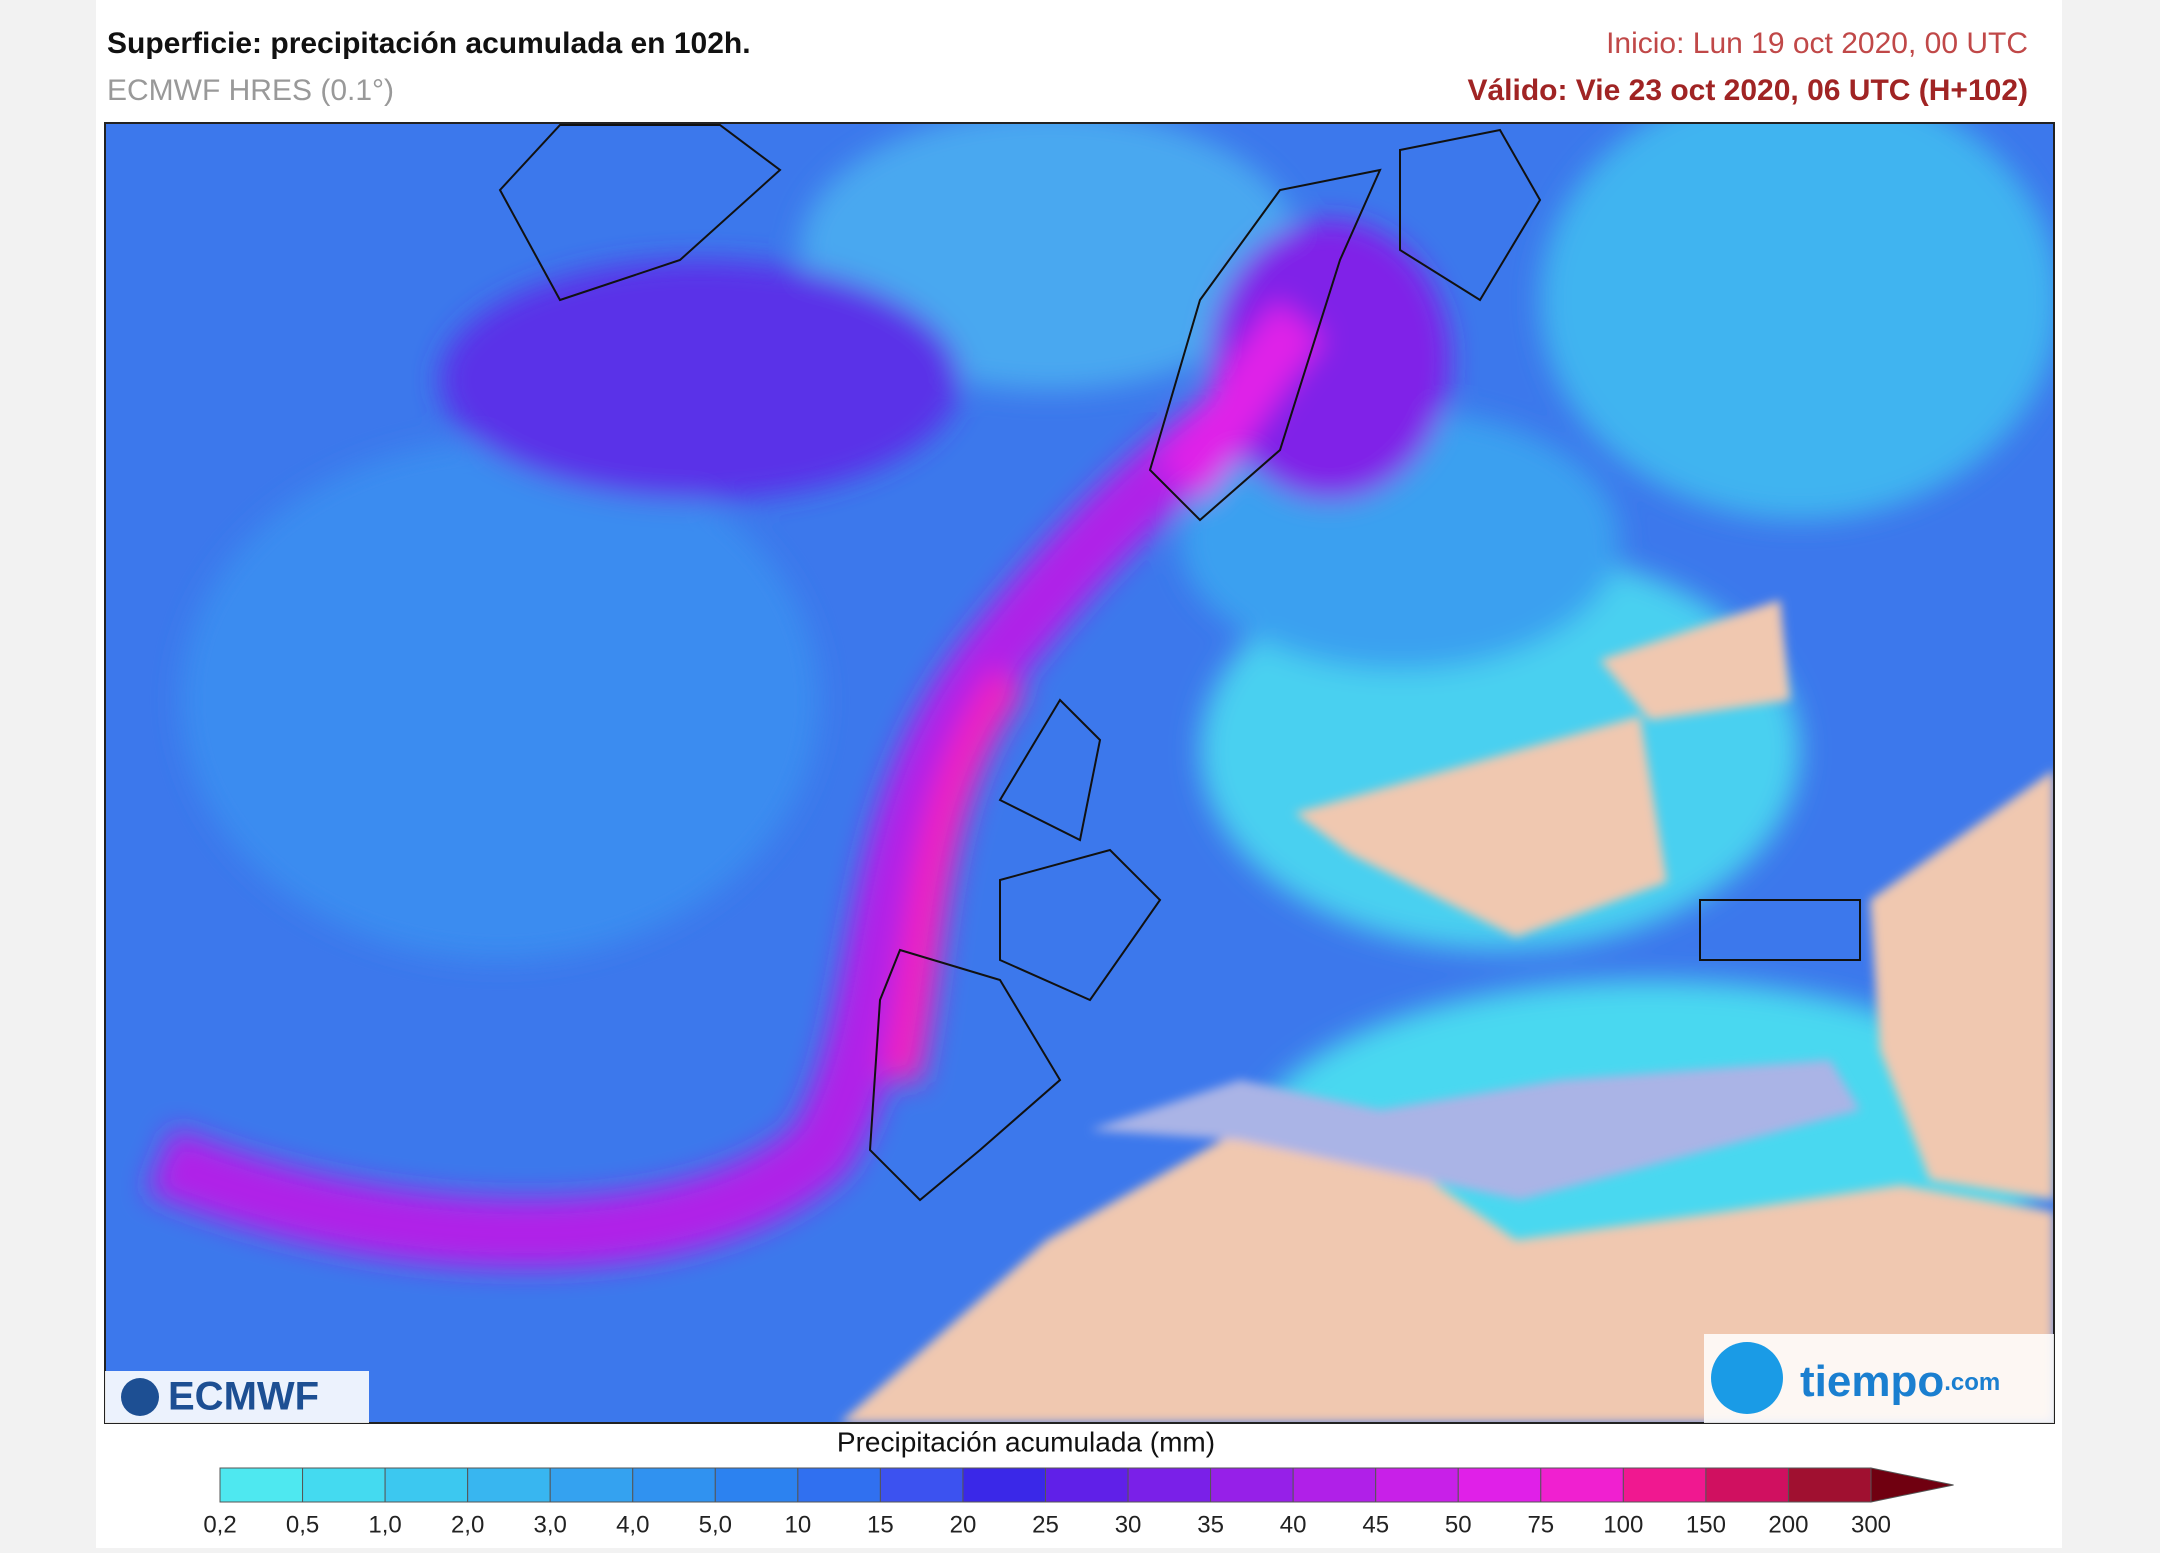  What do you see at coordinates (1623, 1524) in the screenshot?
I see `legend-label: 100` at bounding box center [1623, 1524].